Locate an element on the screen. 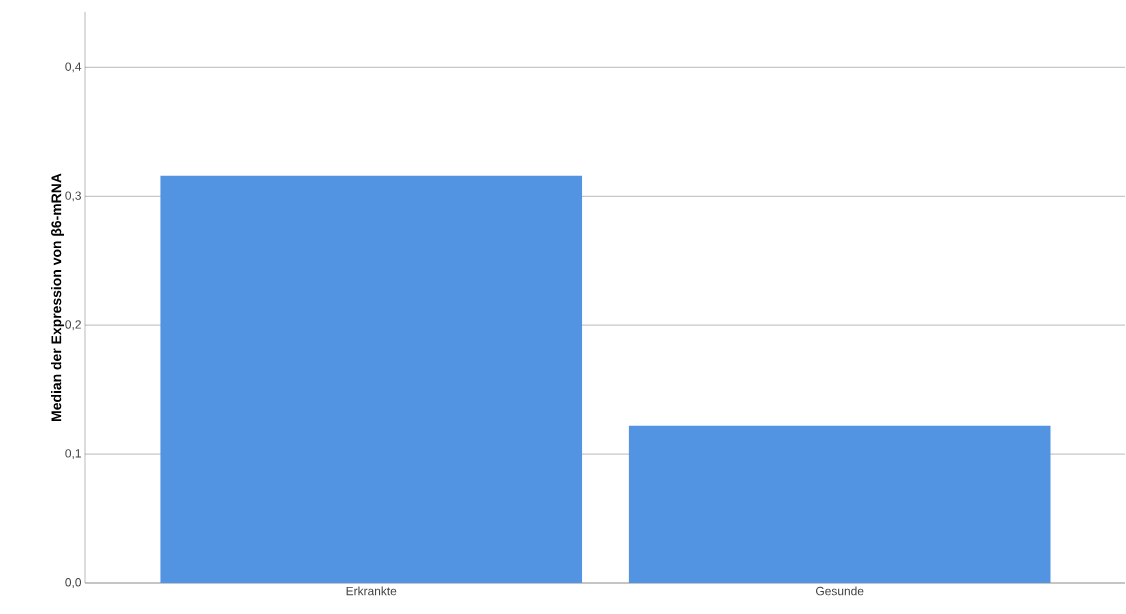 The height and width of the screenshot is (614, 1126). y-tick-label: 0,2 is located at coordinates (73, 325).